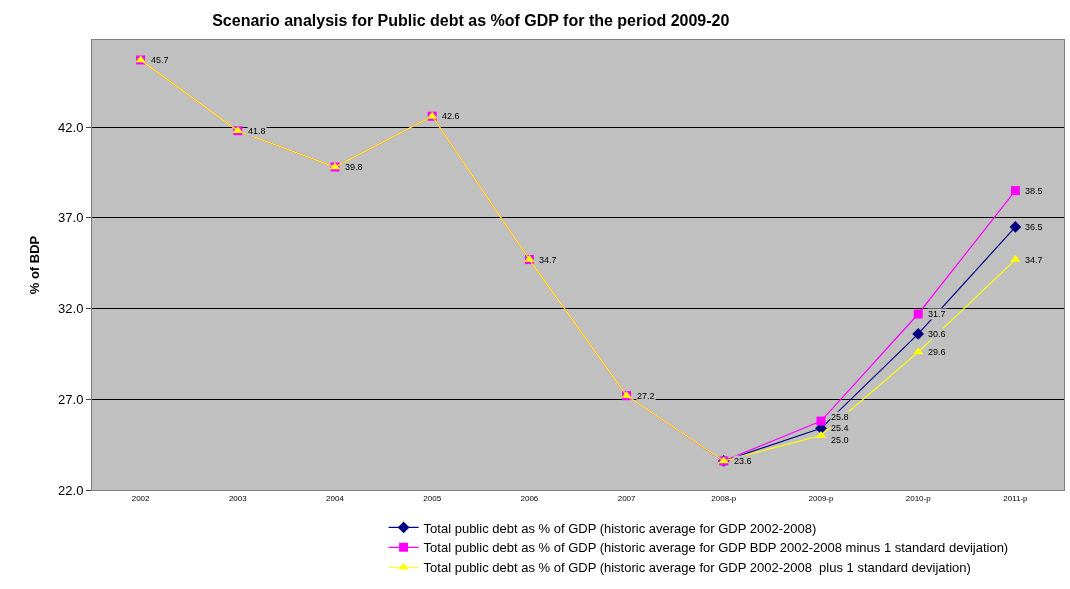  What do you see at coordinates (937, 352) in the screenshot?
I see `data-label: 29.6` at bounding box center [937, 352].